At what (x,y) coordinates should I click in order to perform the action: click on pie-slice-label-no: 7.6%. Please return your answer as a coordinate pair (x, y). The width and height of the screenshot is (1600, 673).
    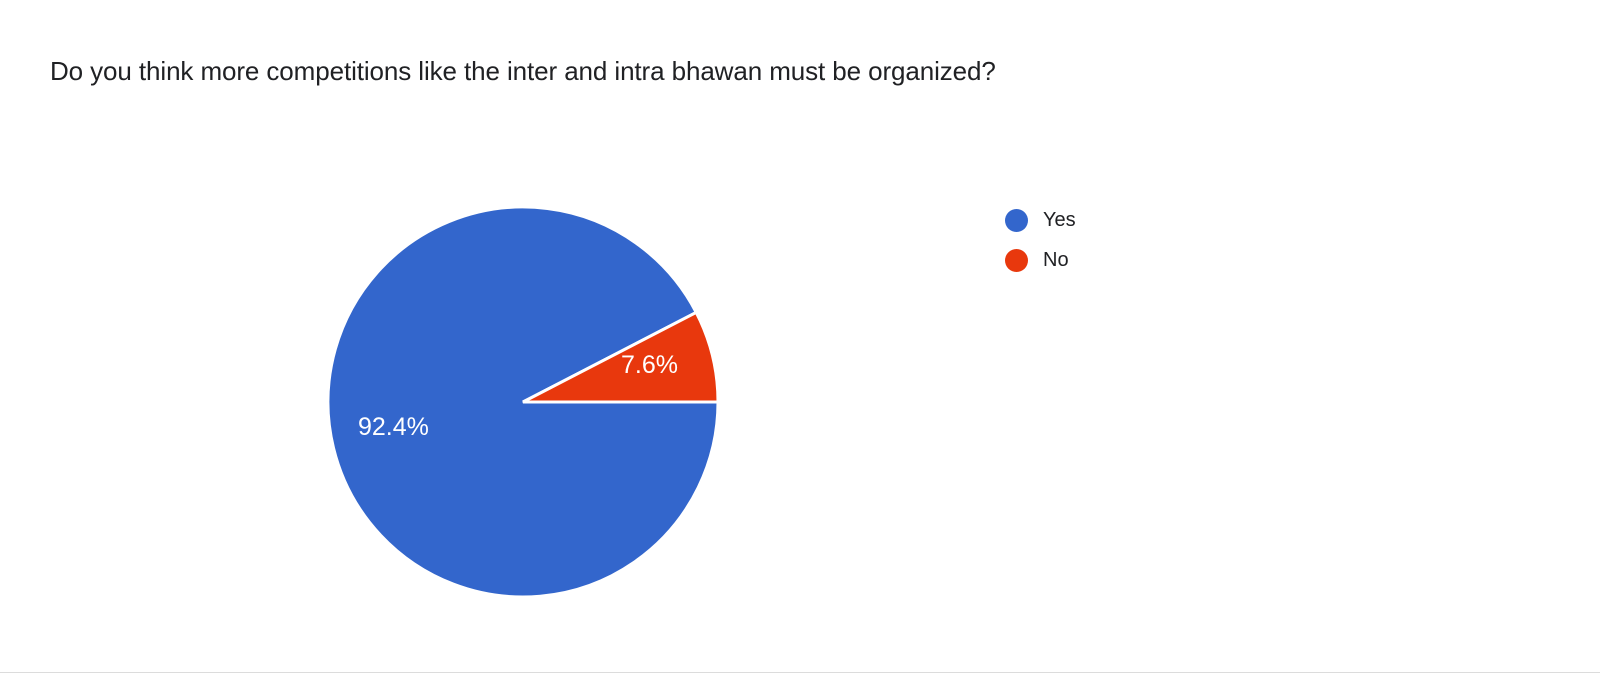
    Looking at the image, I should click on (649, 365).